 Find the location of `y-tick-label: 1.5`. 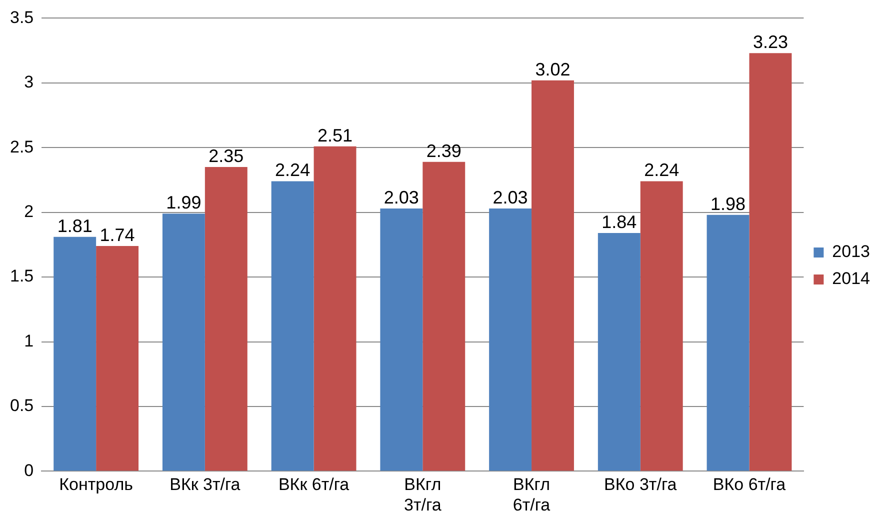

y-tick-label: 1.5 is located at coordinates (22, 276).